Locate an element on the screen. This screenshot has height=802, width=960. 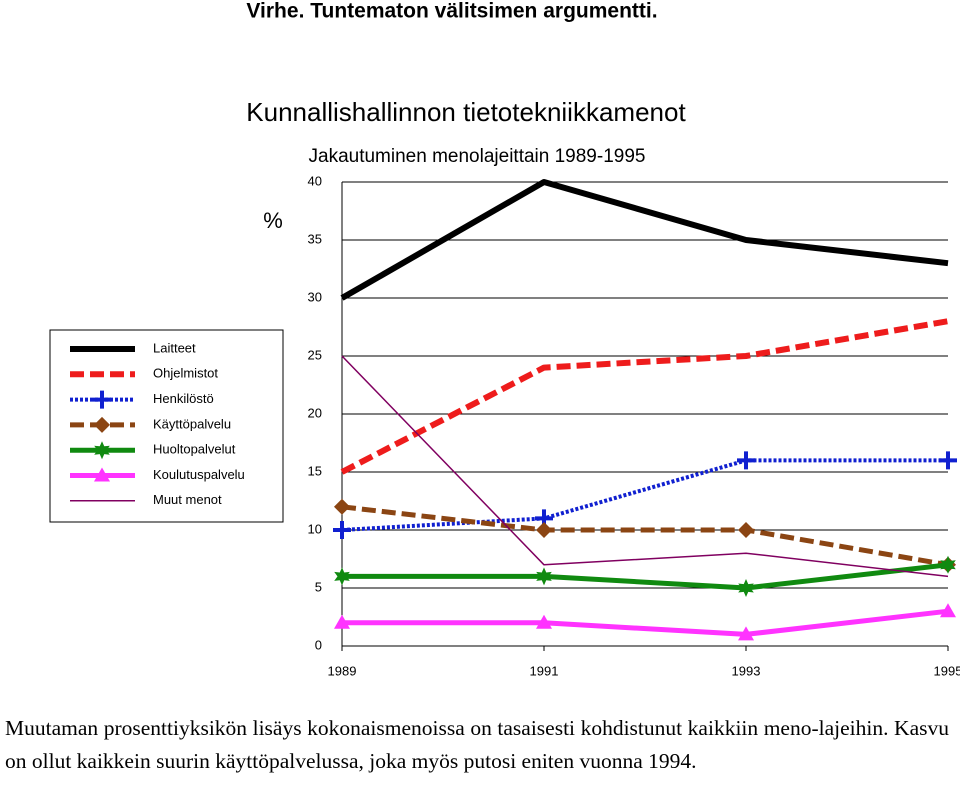
y-axis-label: % is located at coordinates (273, 220).